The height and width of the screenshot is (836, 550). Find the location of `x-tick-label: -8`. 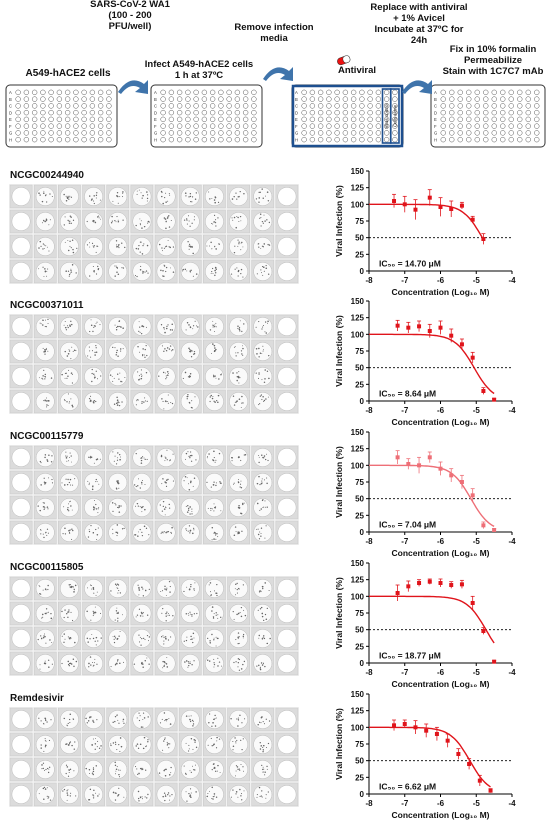

x-tick-label: -8 is located at coordinates (369, 410).